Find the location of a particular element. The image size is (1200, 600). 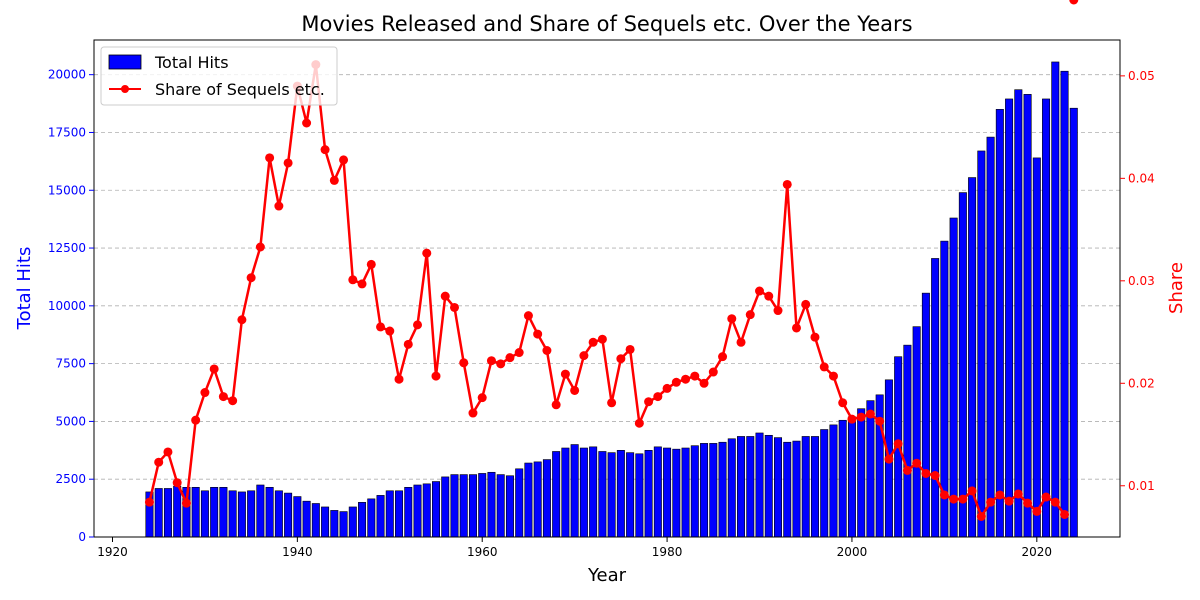

left-tick-label: 17500 is located at coordinates (67, 132).